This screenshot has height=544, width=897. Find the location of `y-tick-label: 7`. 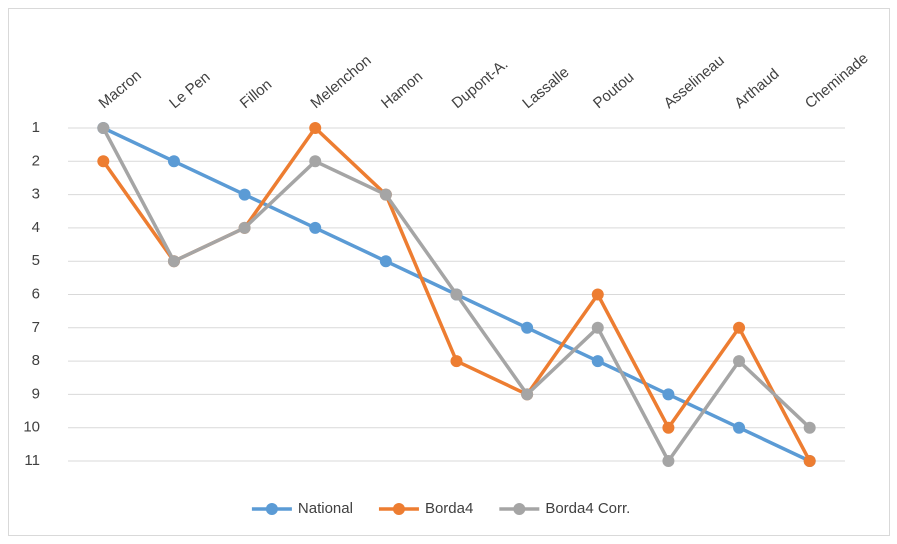

y-tick-label: 7 is located at coordinates (36, 327).